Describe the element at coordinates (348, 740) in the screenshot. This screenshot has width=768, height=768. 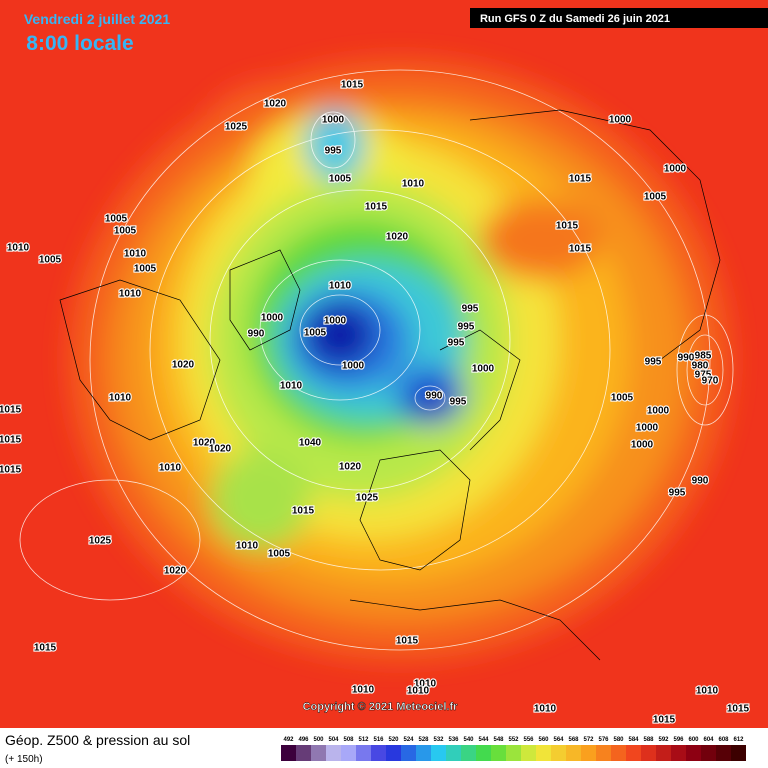
I see `scale-label: 508` at that location.